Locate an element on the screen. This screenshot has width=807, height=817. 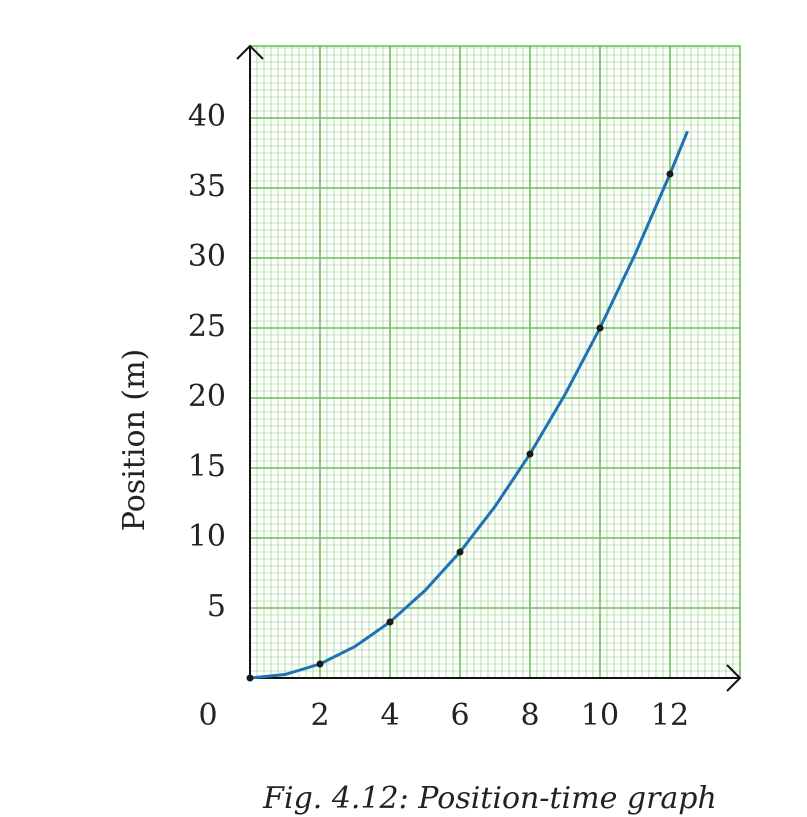
x-tick-label: 4 is located at coordinates (389, 715).